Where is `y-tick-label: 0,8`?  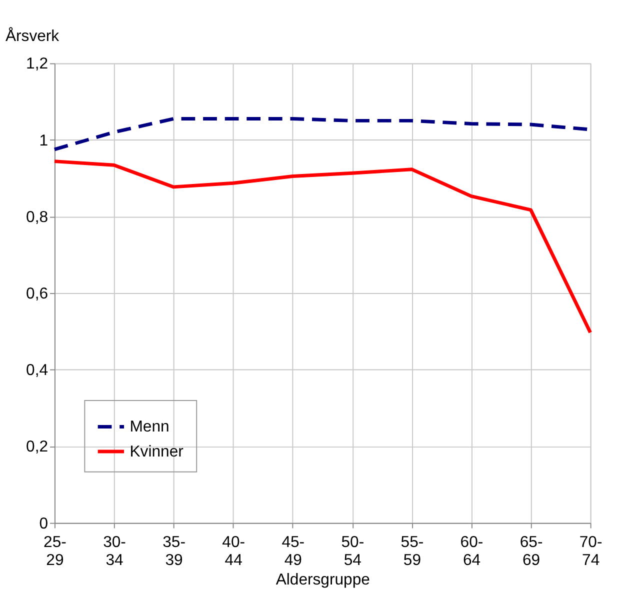
y-tick-label: 0,8 is located at coordinates (37, 217).